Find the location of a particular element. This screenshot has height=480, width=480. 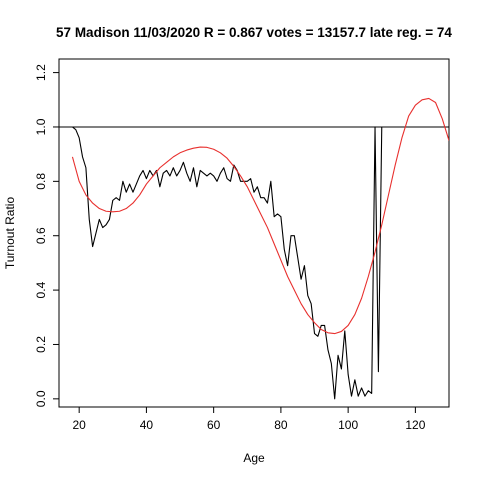

x-tick-label: 100 is located at coordinates (348, 425).